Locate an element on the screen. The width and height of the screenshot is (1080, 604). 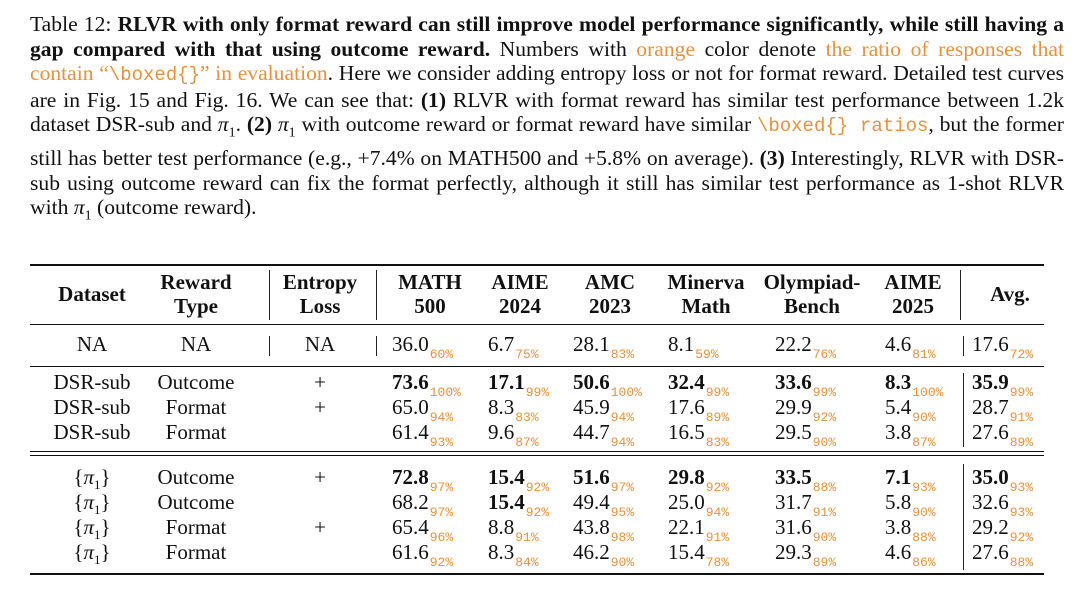
column-header-line: Reward is located at coordinates (196, 282).